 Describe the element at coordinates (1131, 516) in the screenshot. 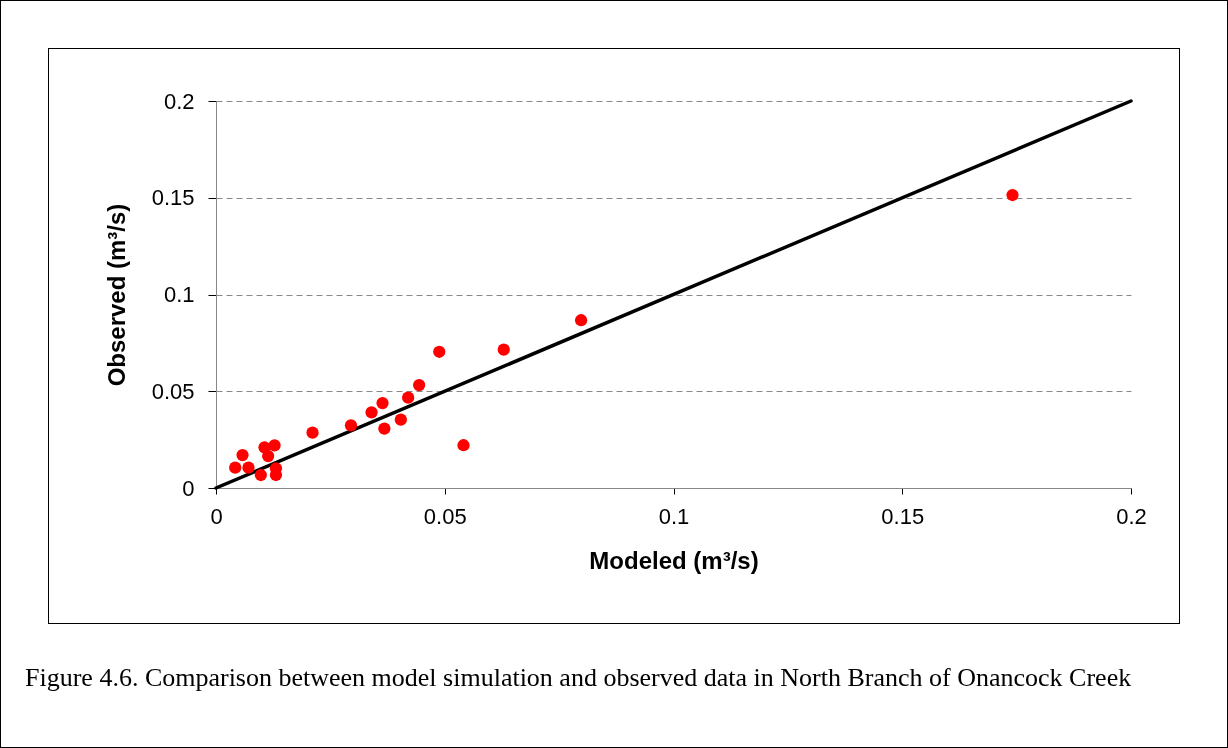

I see `x-tick-label: 0.2` at that location.